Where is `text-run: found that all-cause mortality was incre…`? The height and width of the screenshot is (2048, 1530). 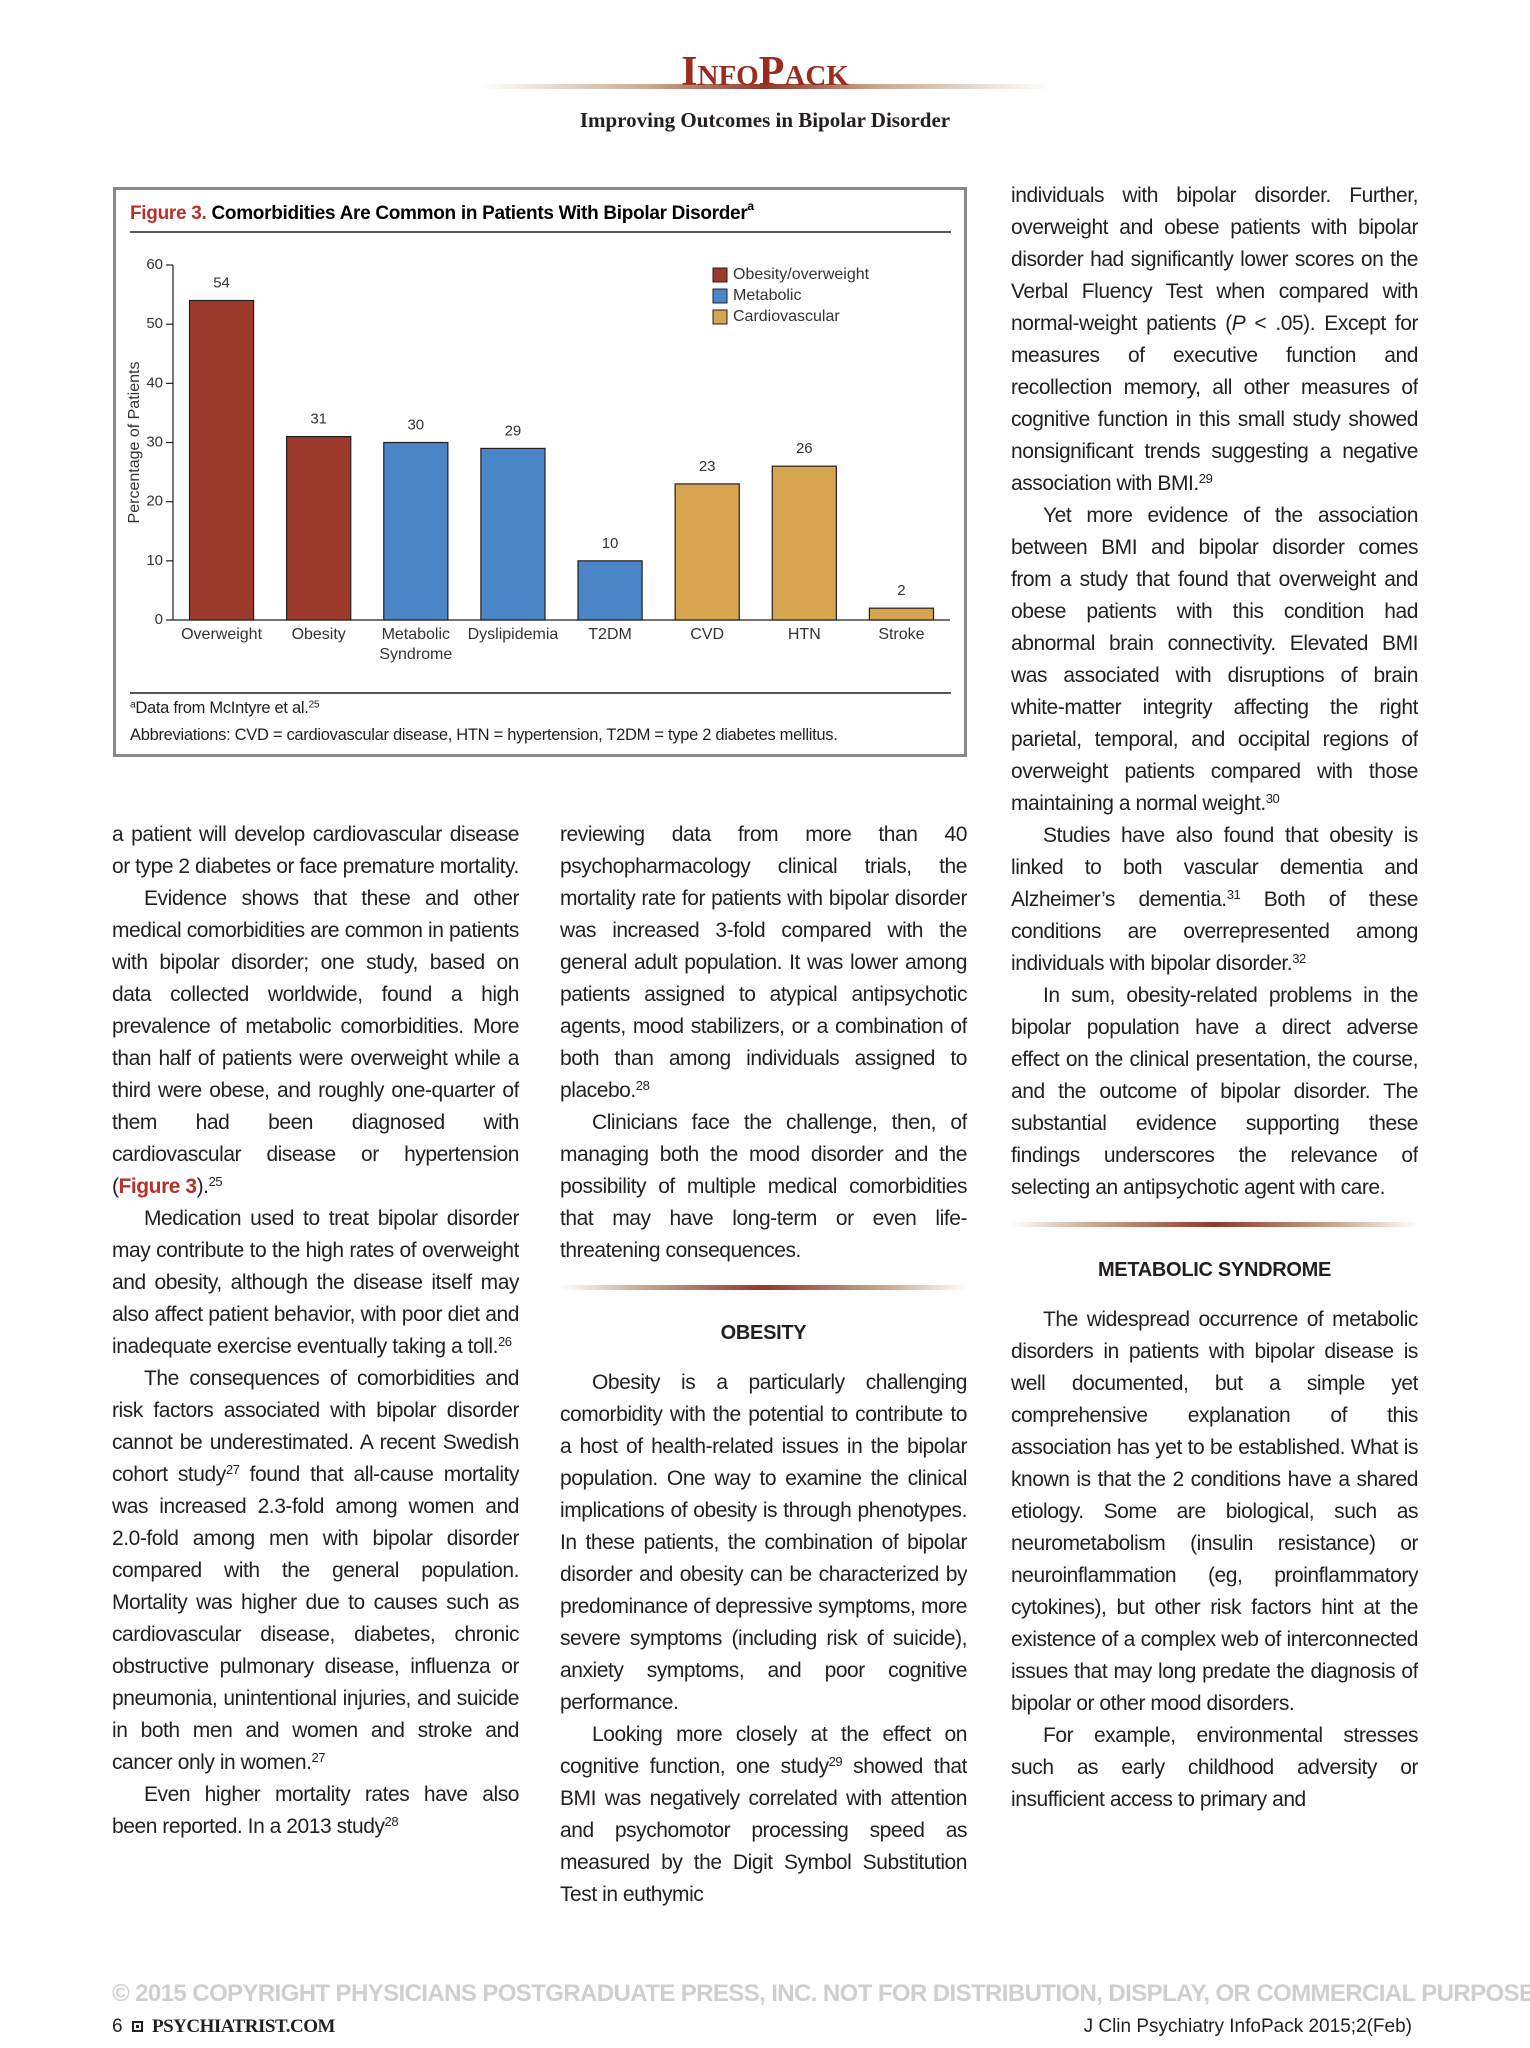 text-run: found that all-cause mortality was incre… is located at coordinates (315, 1618).